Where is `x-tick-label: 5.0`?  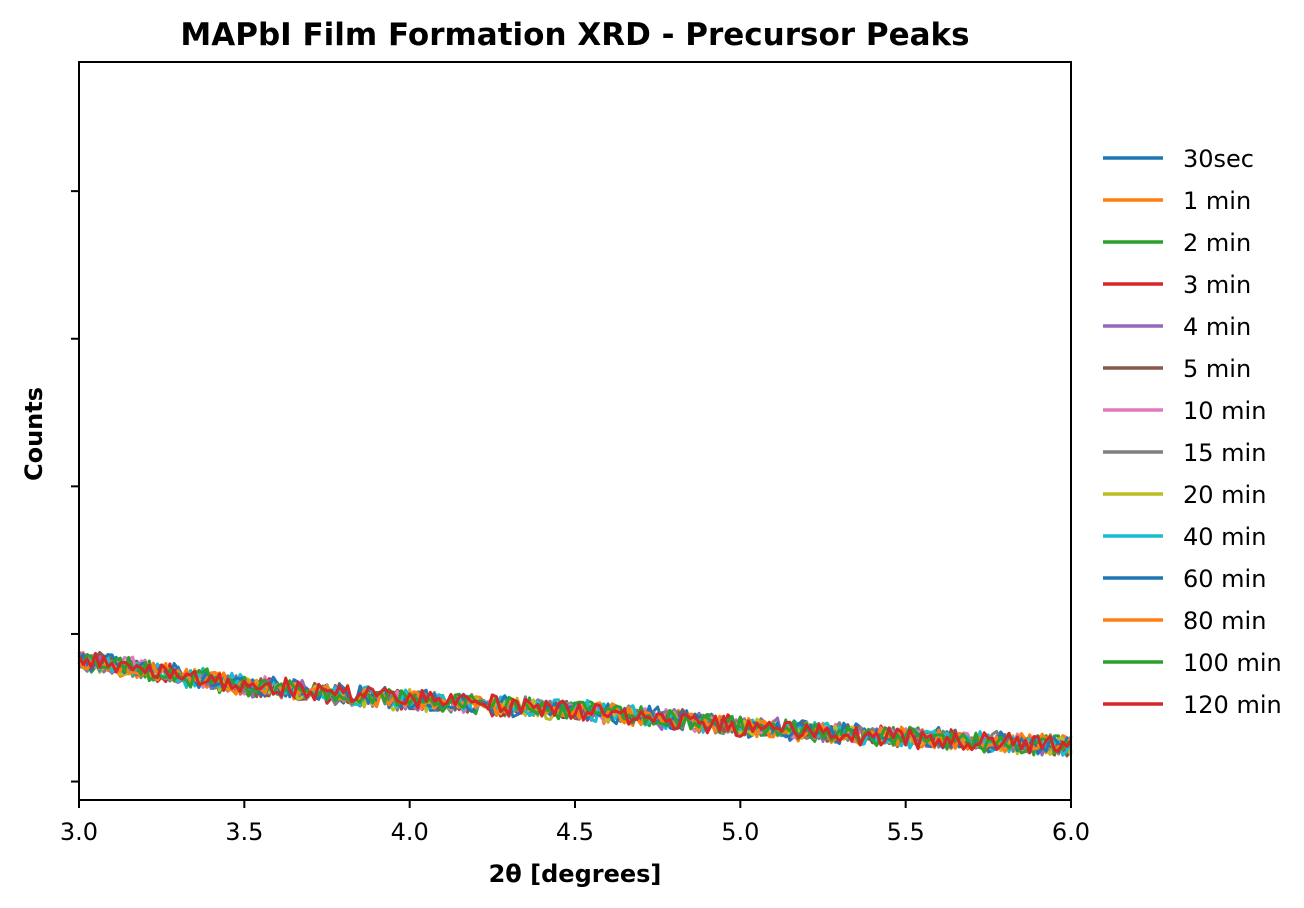 x-tick-label: 5.0 is located at coordinates (740, 832).